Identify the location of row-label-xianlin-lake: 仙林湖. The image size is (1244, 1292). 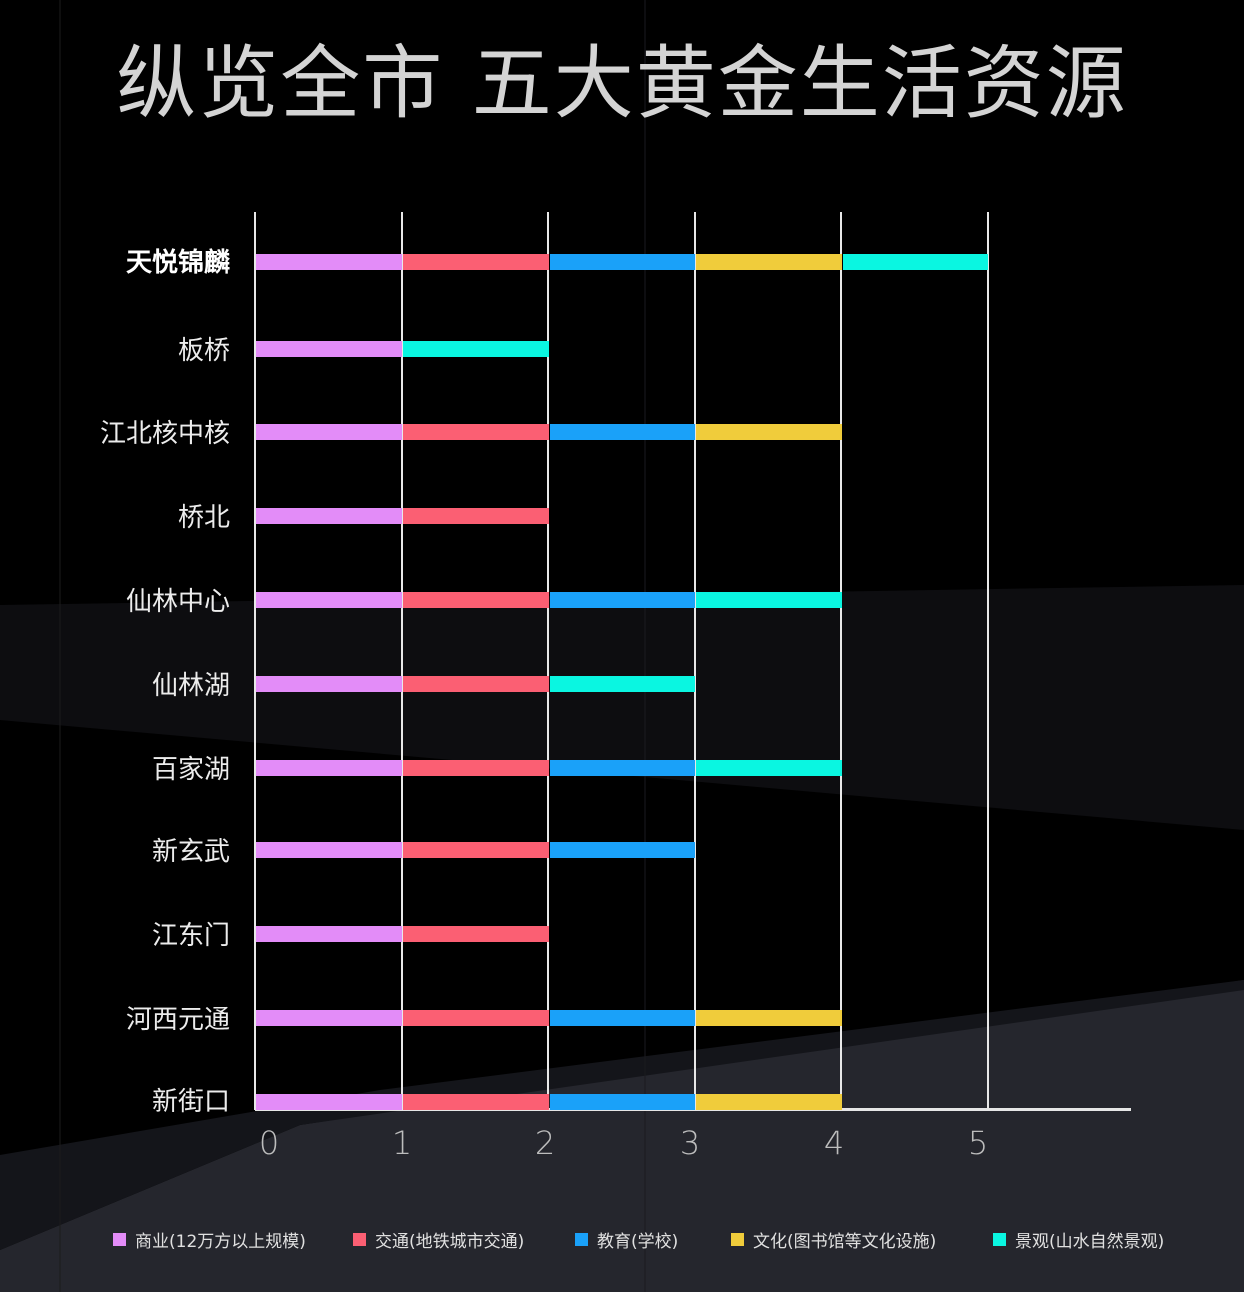
(190, 686).